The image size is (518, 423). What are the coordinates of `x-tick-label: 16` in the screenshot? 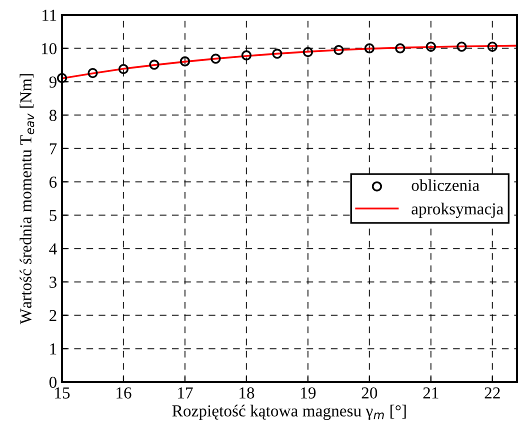 It's located at (124, 393).